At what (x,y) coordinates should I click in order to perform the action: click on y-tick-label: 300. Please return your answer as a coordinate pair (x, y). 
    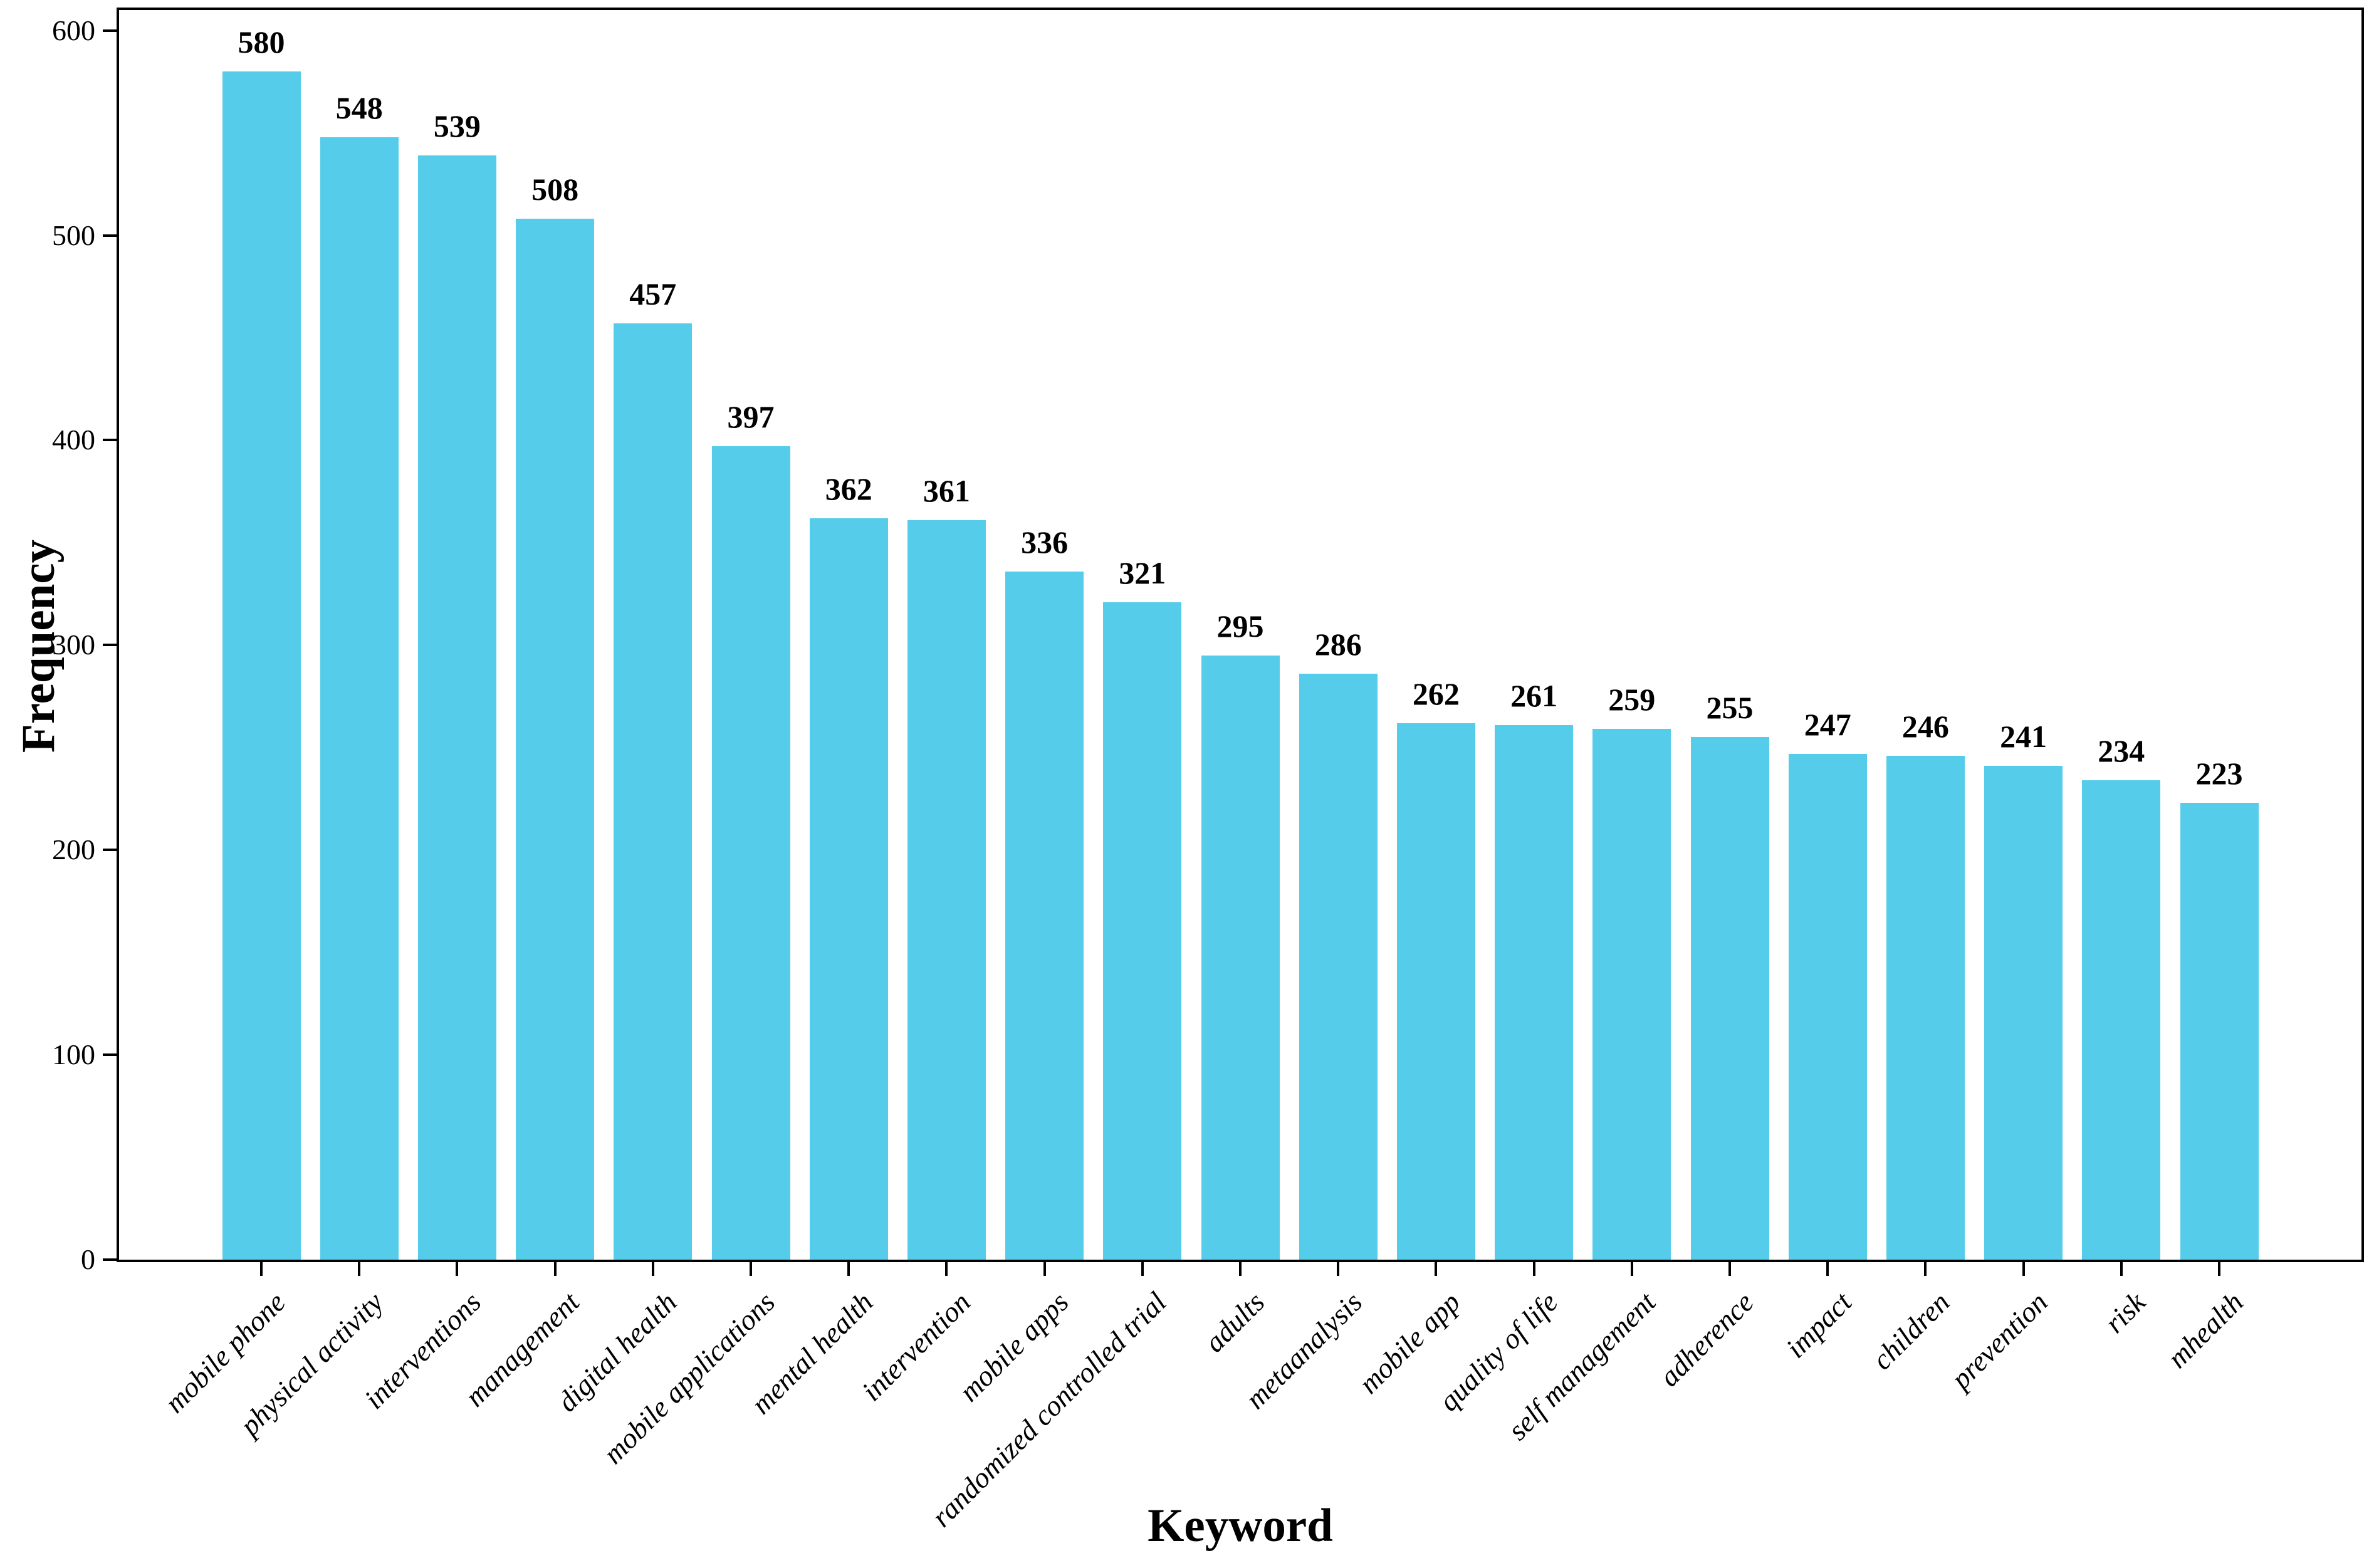
    Looking at the image, I should click on (74, 645).